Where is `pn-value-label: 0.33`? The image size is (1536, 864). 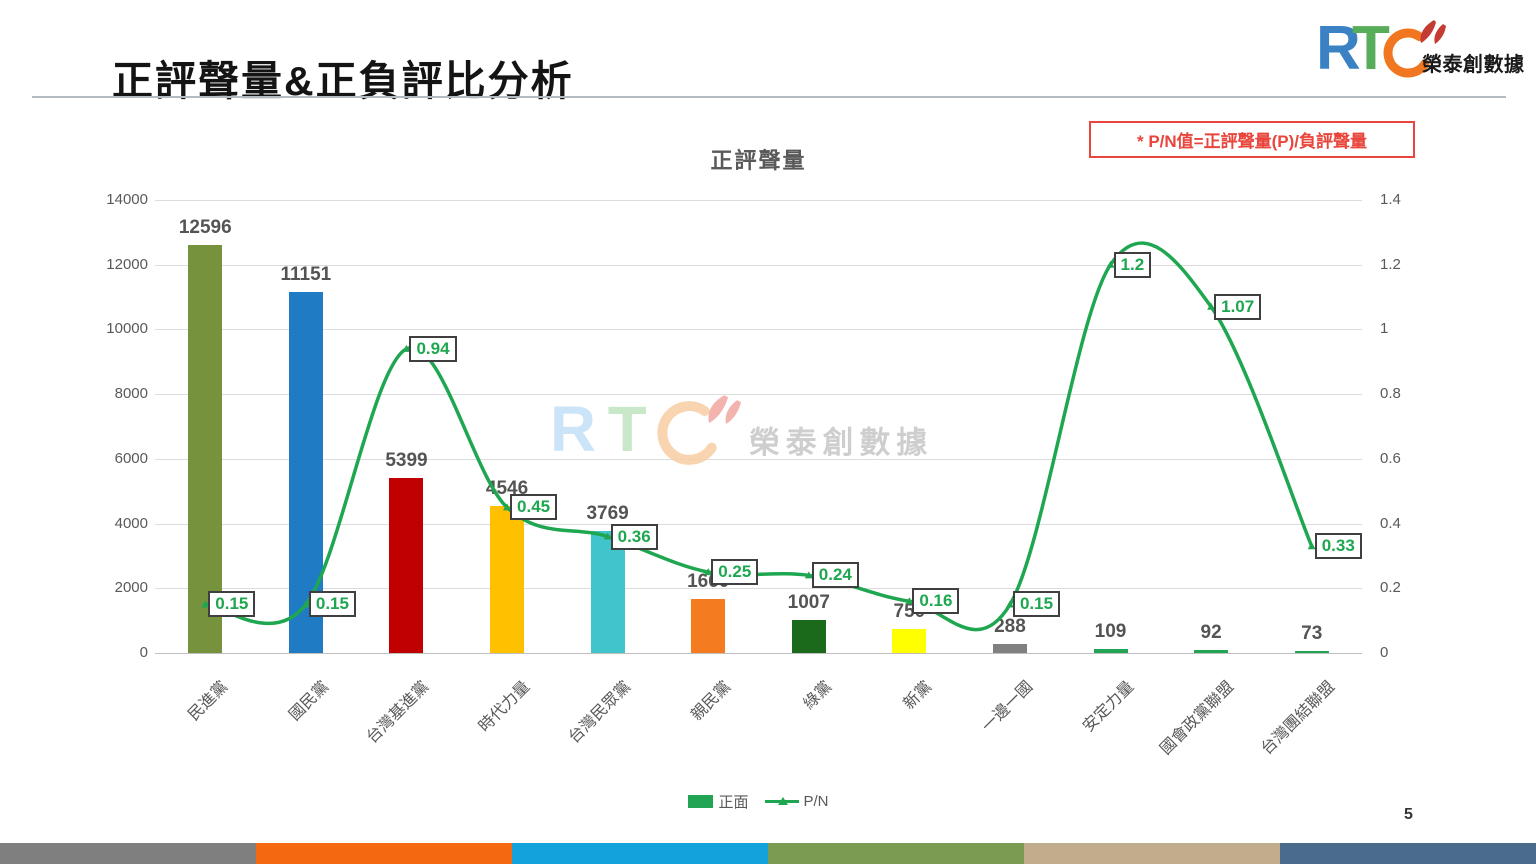
pn-value-label: 0.33 is located at coordinates (1338, 546).